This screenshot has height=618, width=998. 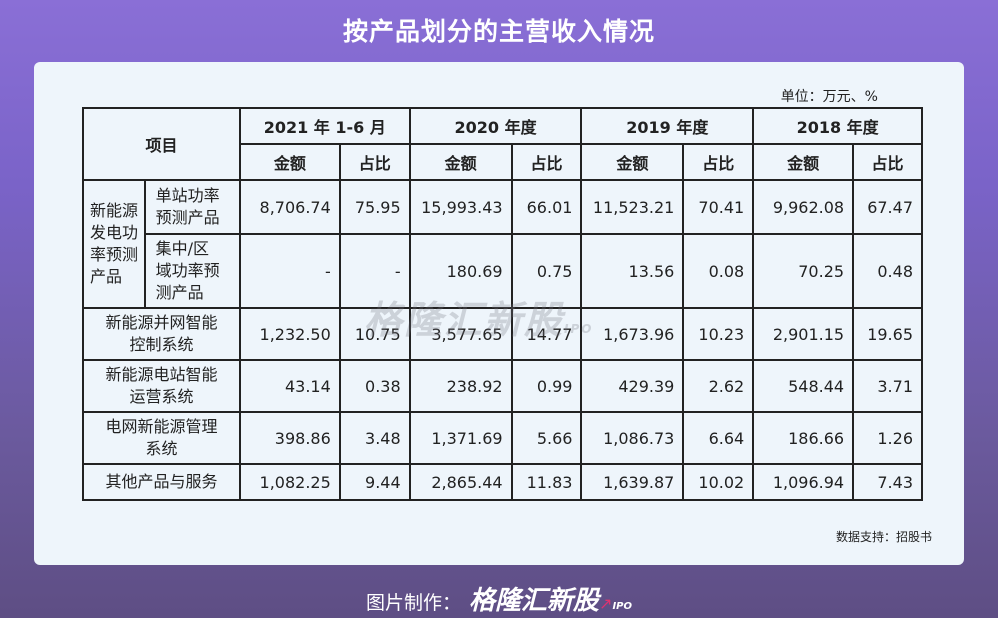 What do you see at coordinates (887, 271) in the screenshot?
I see `cell-ratio: 0.48` at bounding box center [887, 271].